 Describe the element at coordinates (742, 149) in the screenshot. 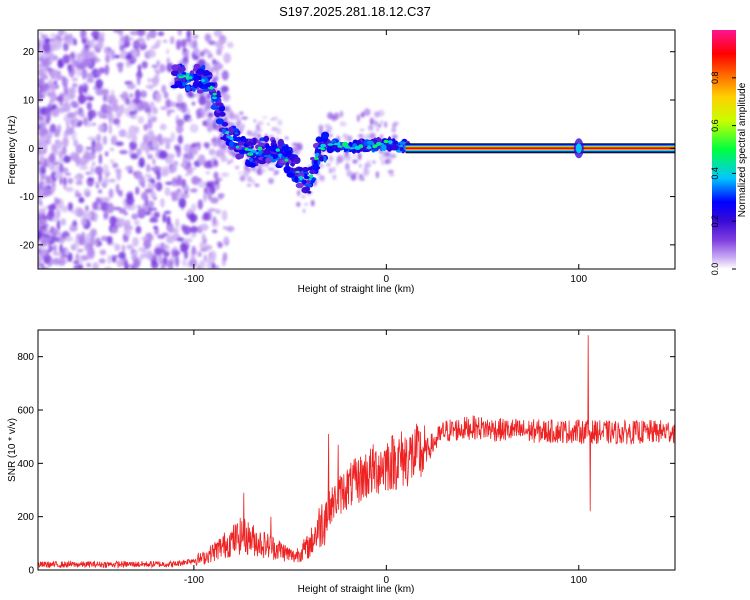

I see `colorbar-label: Normalized spectral amplitude` at that location.